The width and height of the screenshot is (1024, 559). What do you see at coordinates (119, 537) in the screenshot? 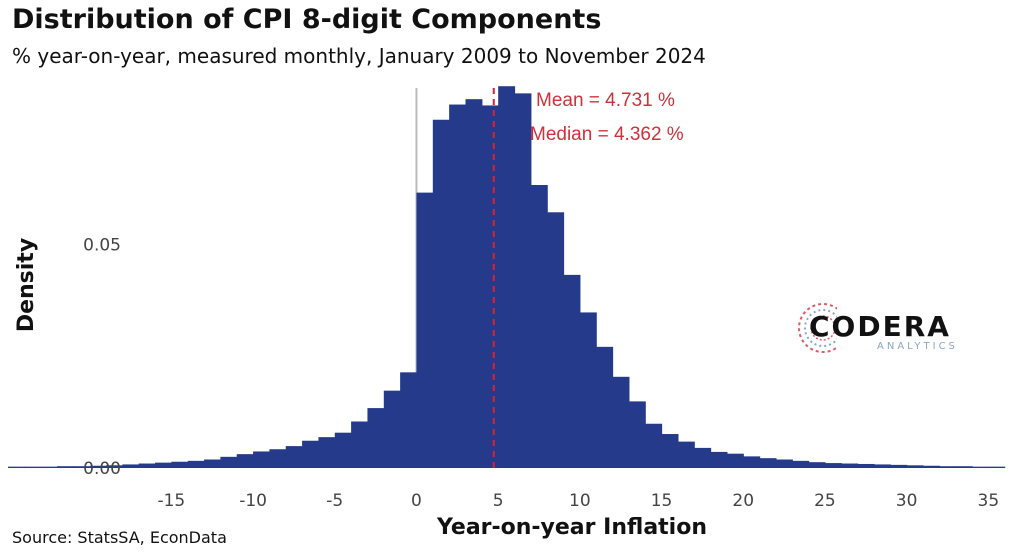
I see `source-note: Source: StatsSA, EconData` at bounding box center [119, 537].